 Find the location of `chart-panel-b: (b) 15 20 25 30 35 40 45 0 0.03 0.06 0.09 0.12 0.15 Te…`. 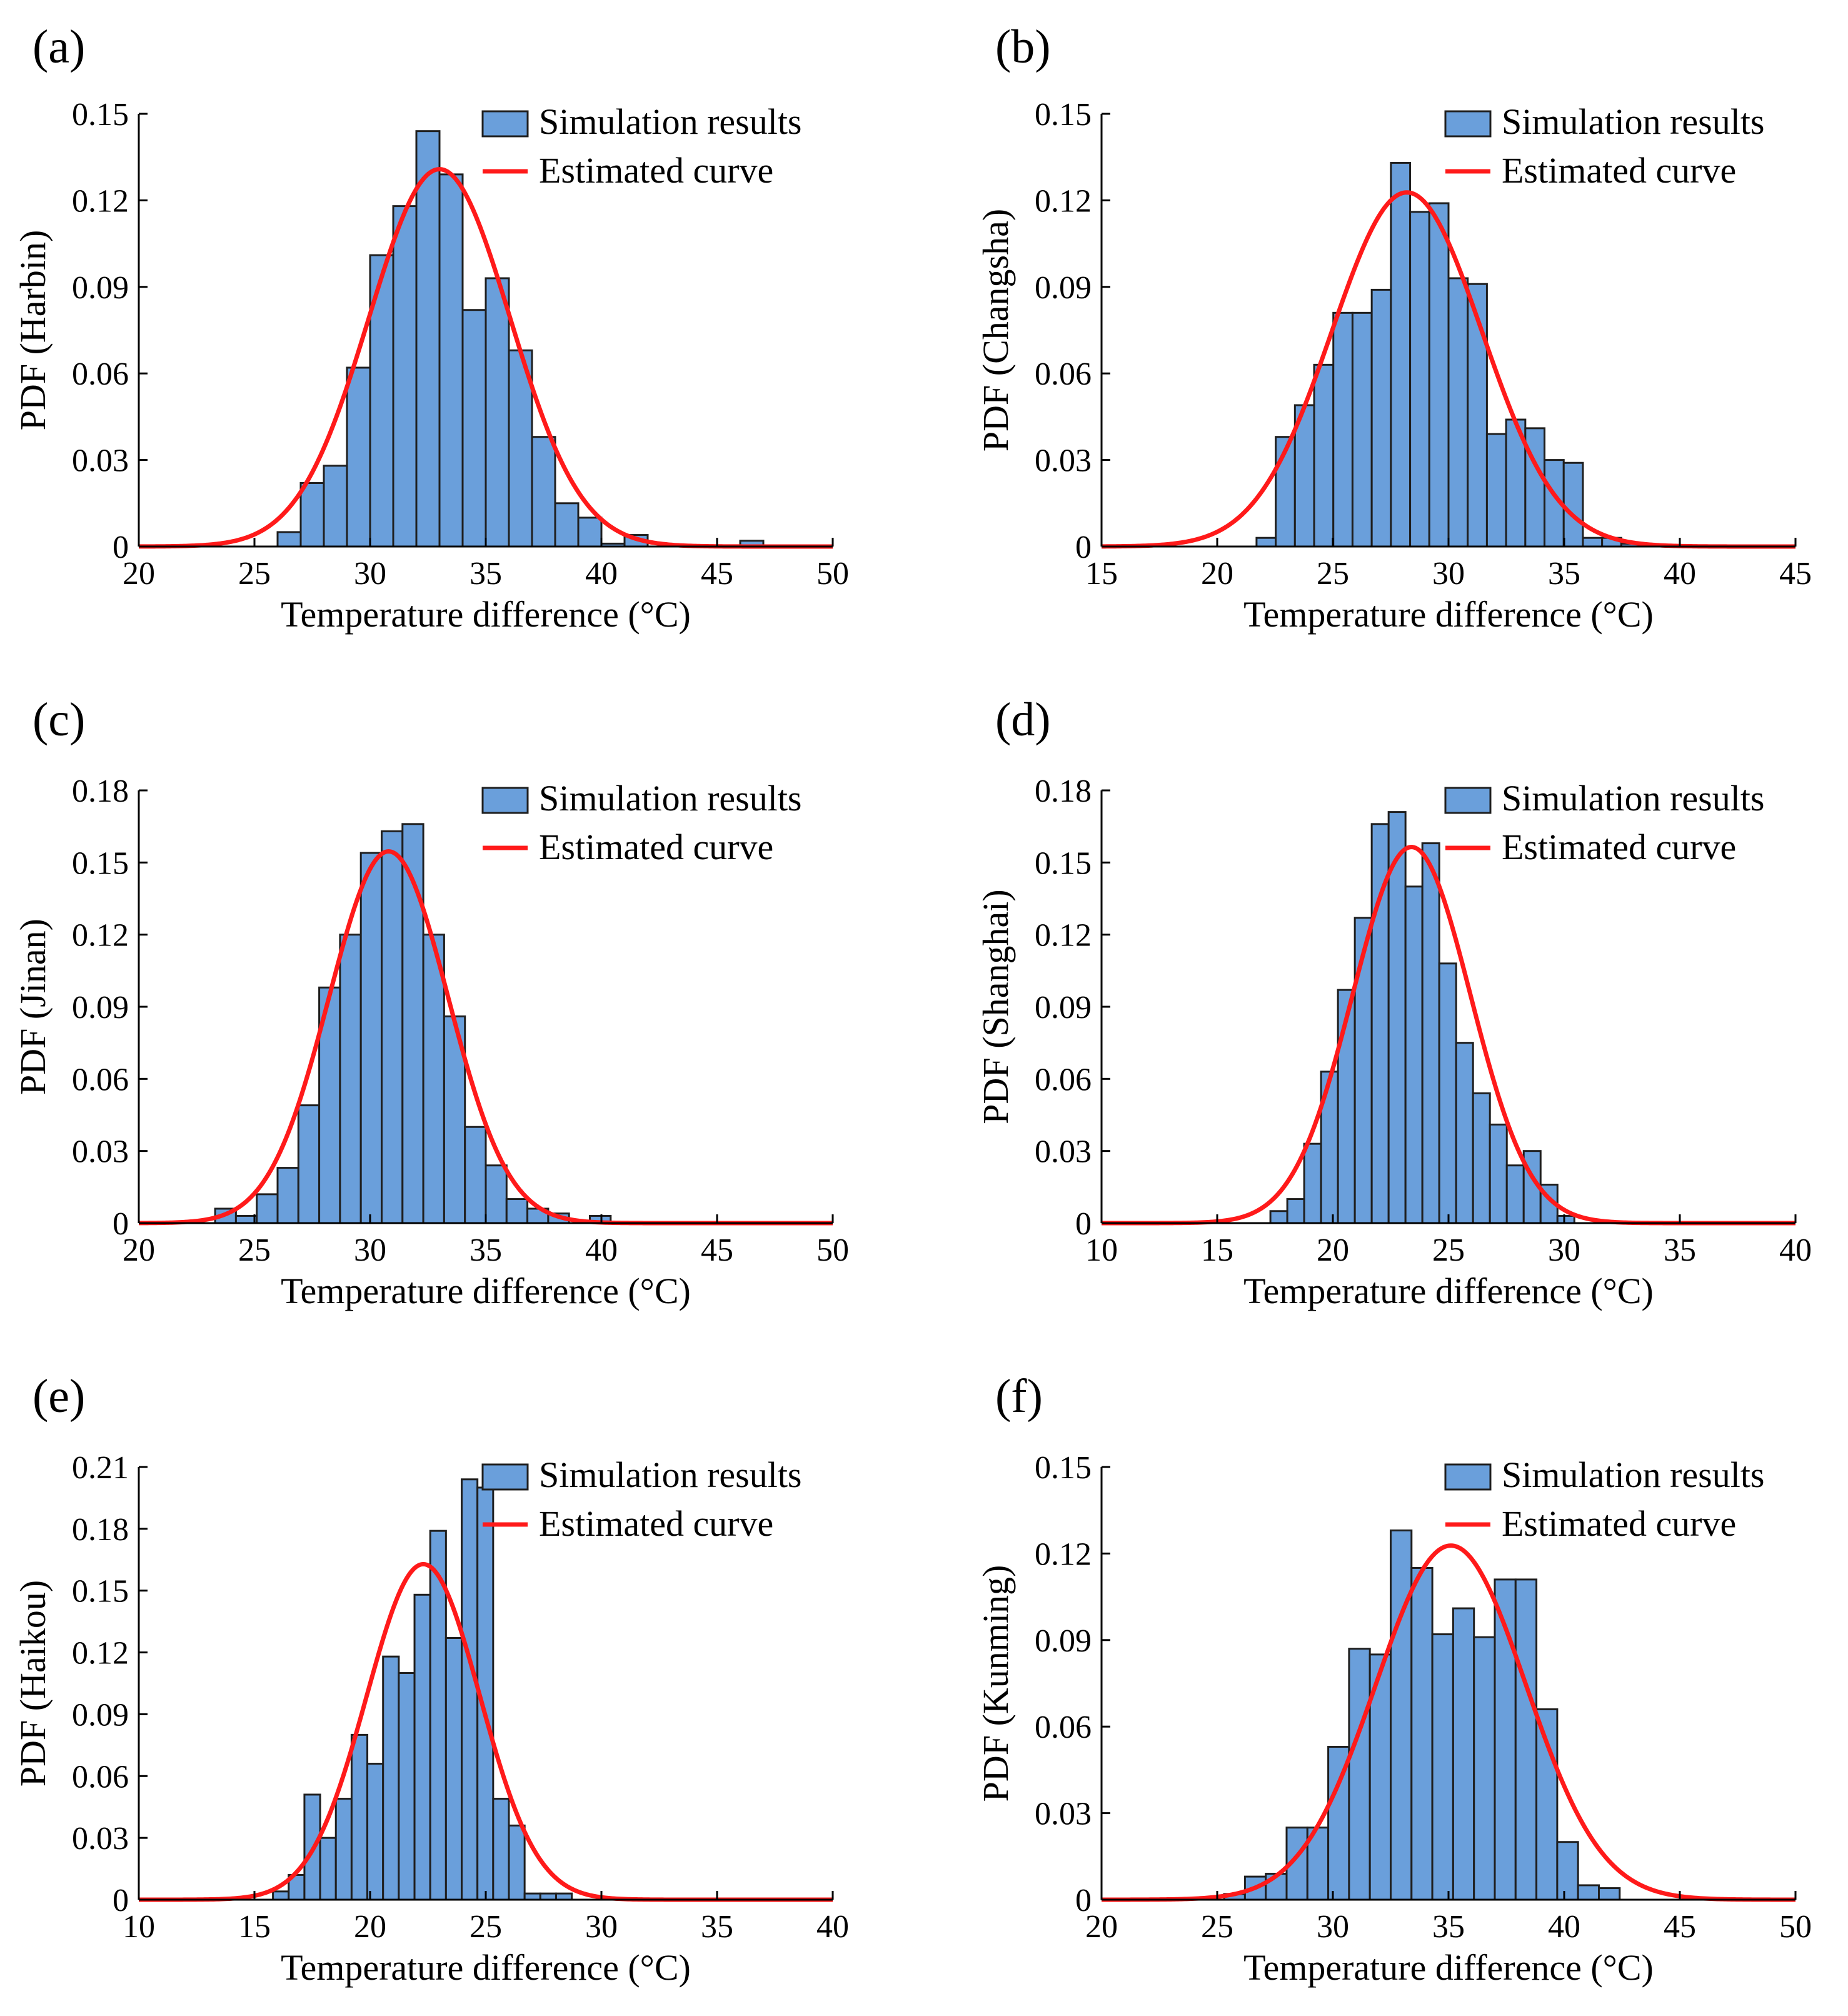

chart-panel-b: (b) 15 20 25 30 35 40 45 0 0.03 0.06 0.09 0.12 0.15 Te… is located at coordinates (1393, 328).